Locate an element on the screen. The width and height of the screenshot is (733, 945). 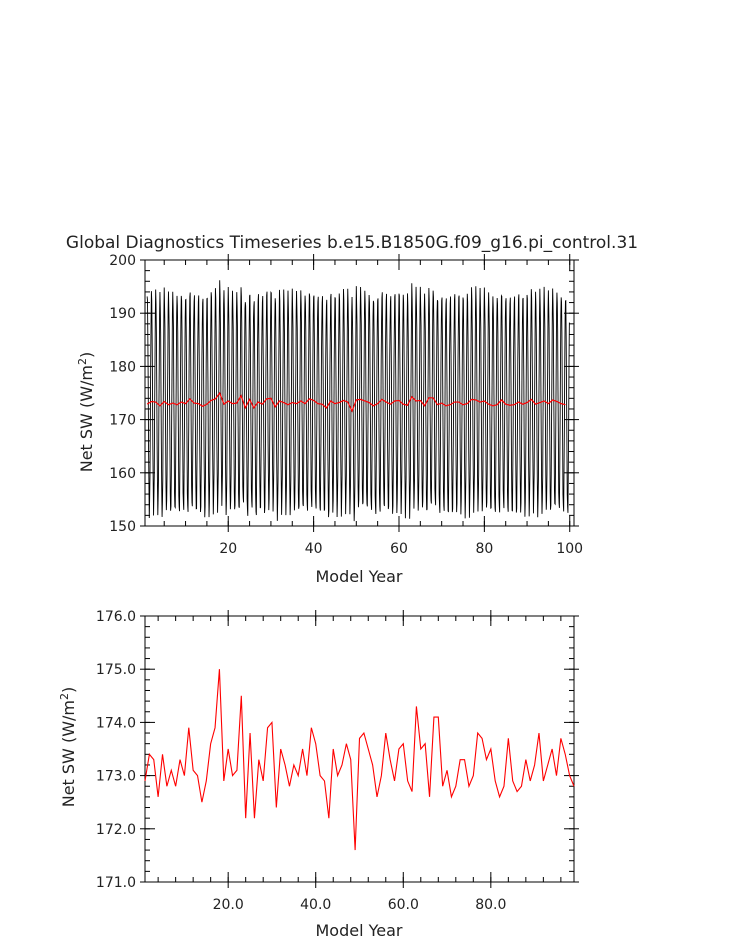
y-tick-label: 174.0 is located at coordinates (116, 723).